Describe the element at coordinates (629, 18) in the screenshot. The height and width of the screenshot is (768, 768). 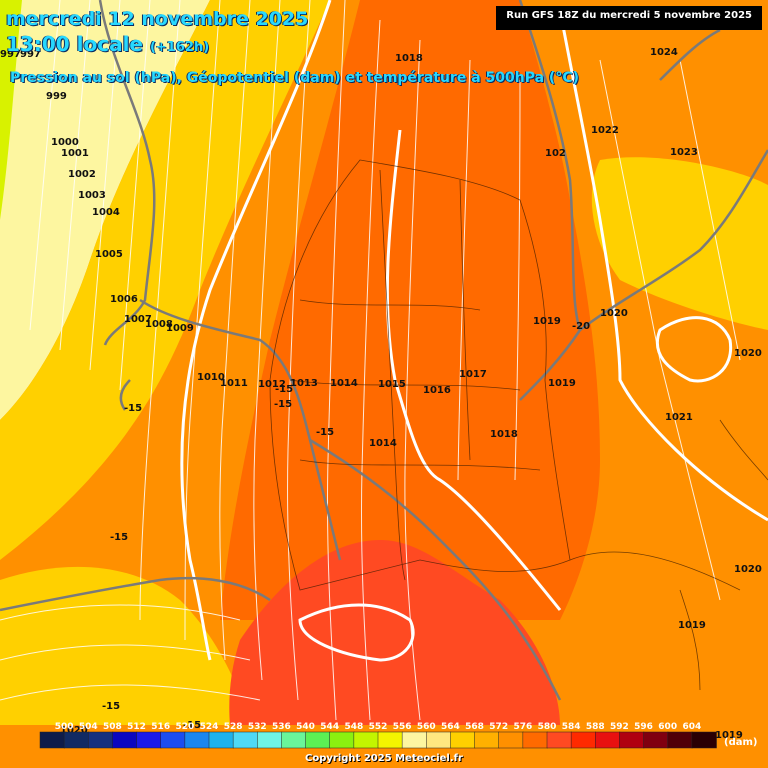
I see `run-info: Run GFS 18Z du mercredi 5 novembre 2025` at that location.